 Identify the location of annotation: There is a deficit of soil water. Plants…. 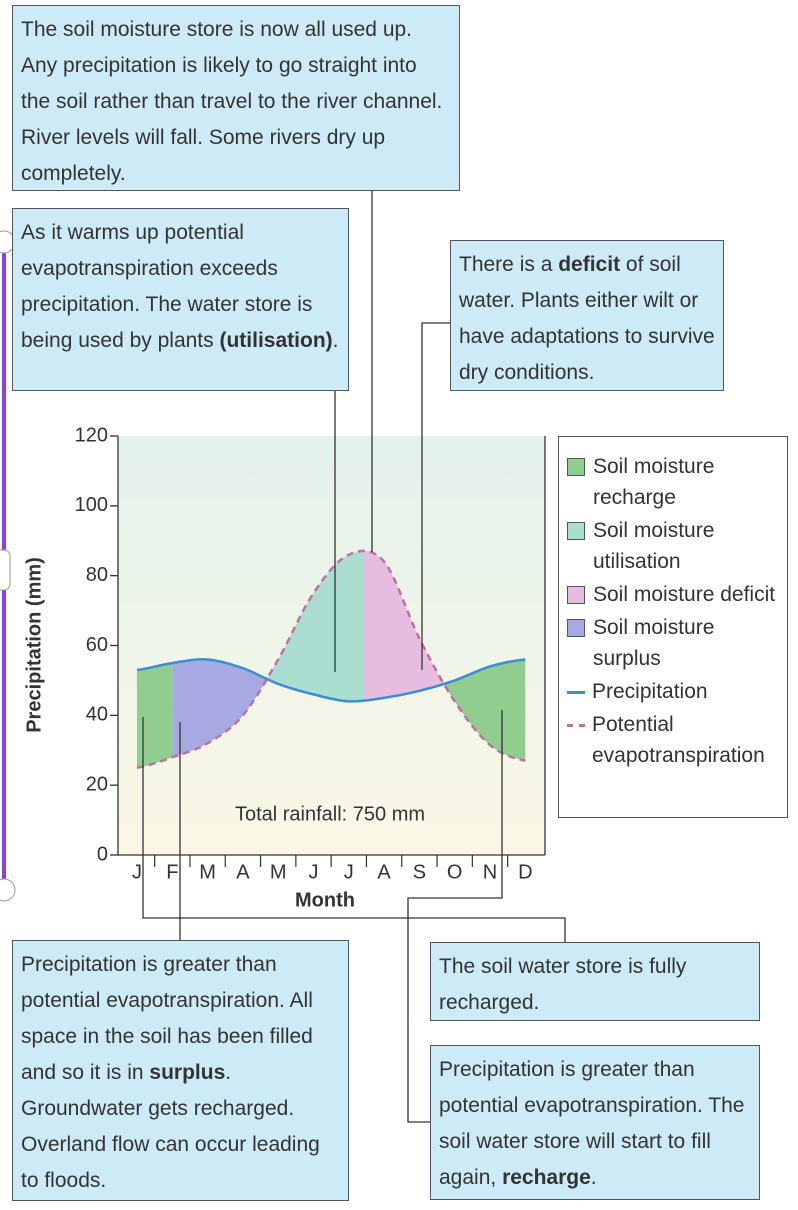
(587, 315).